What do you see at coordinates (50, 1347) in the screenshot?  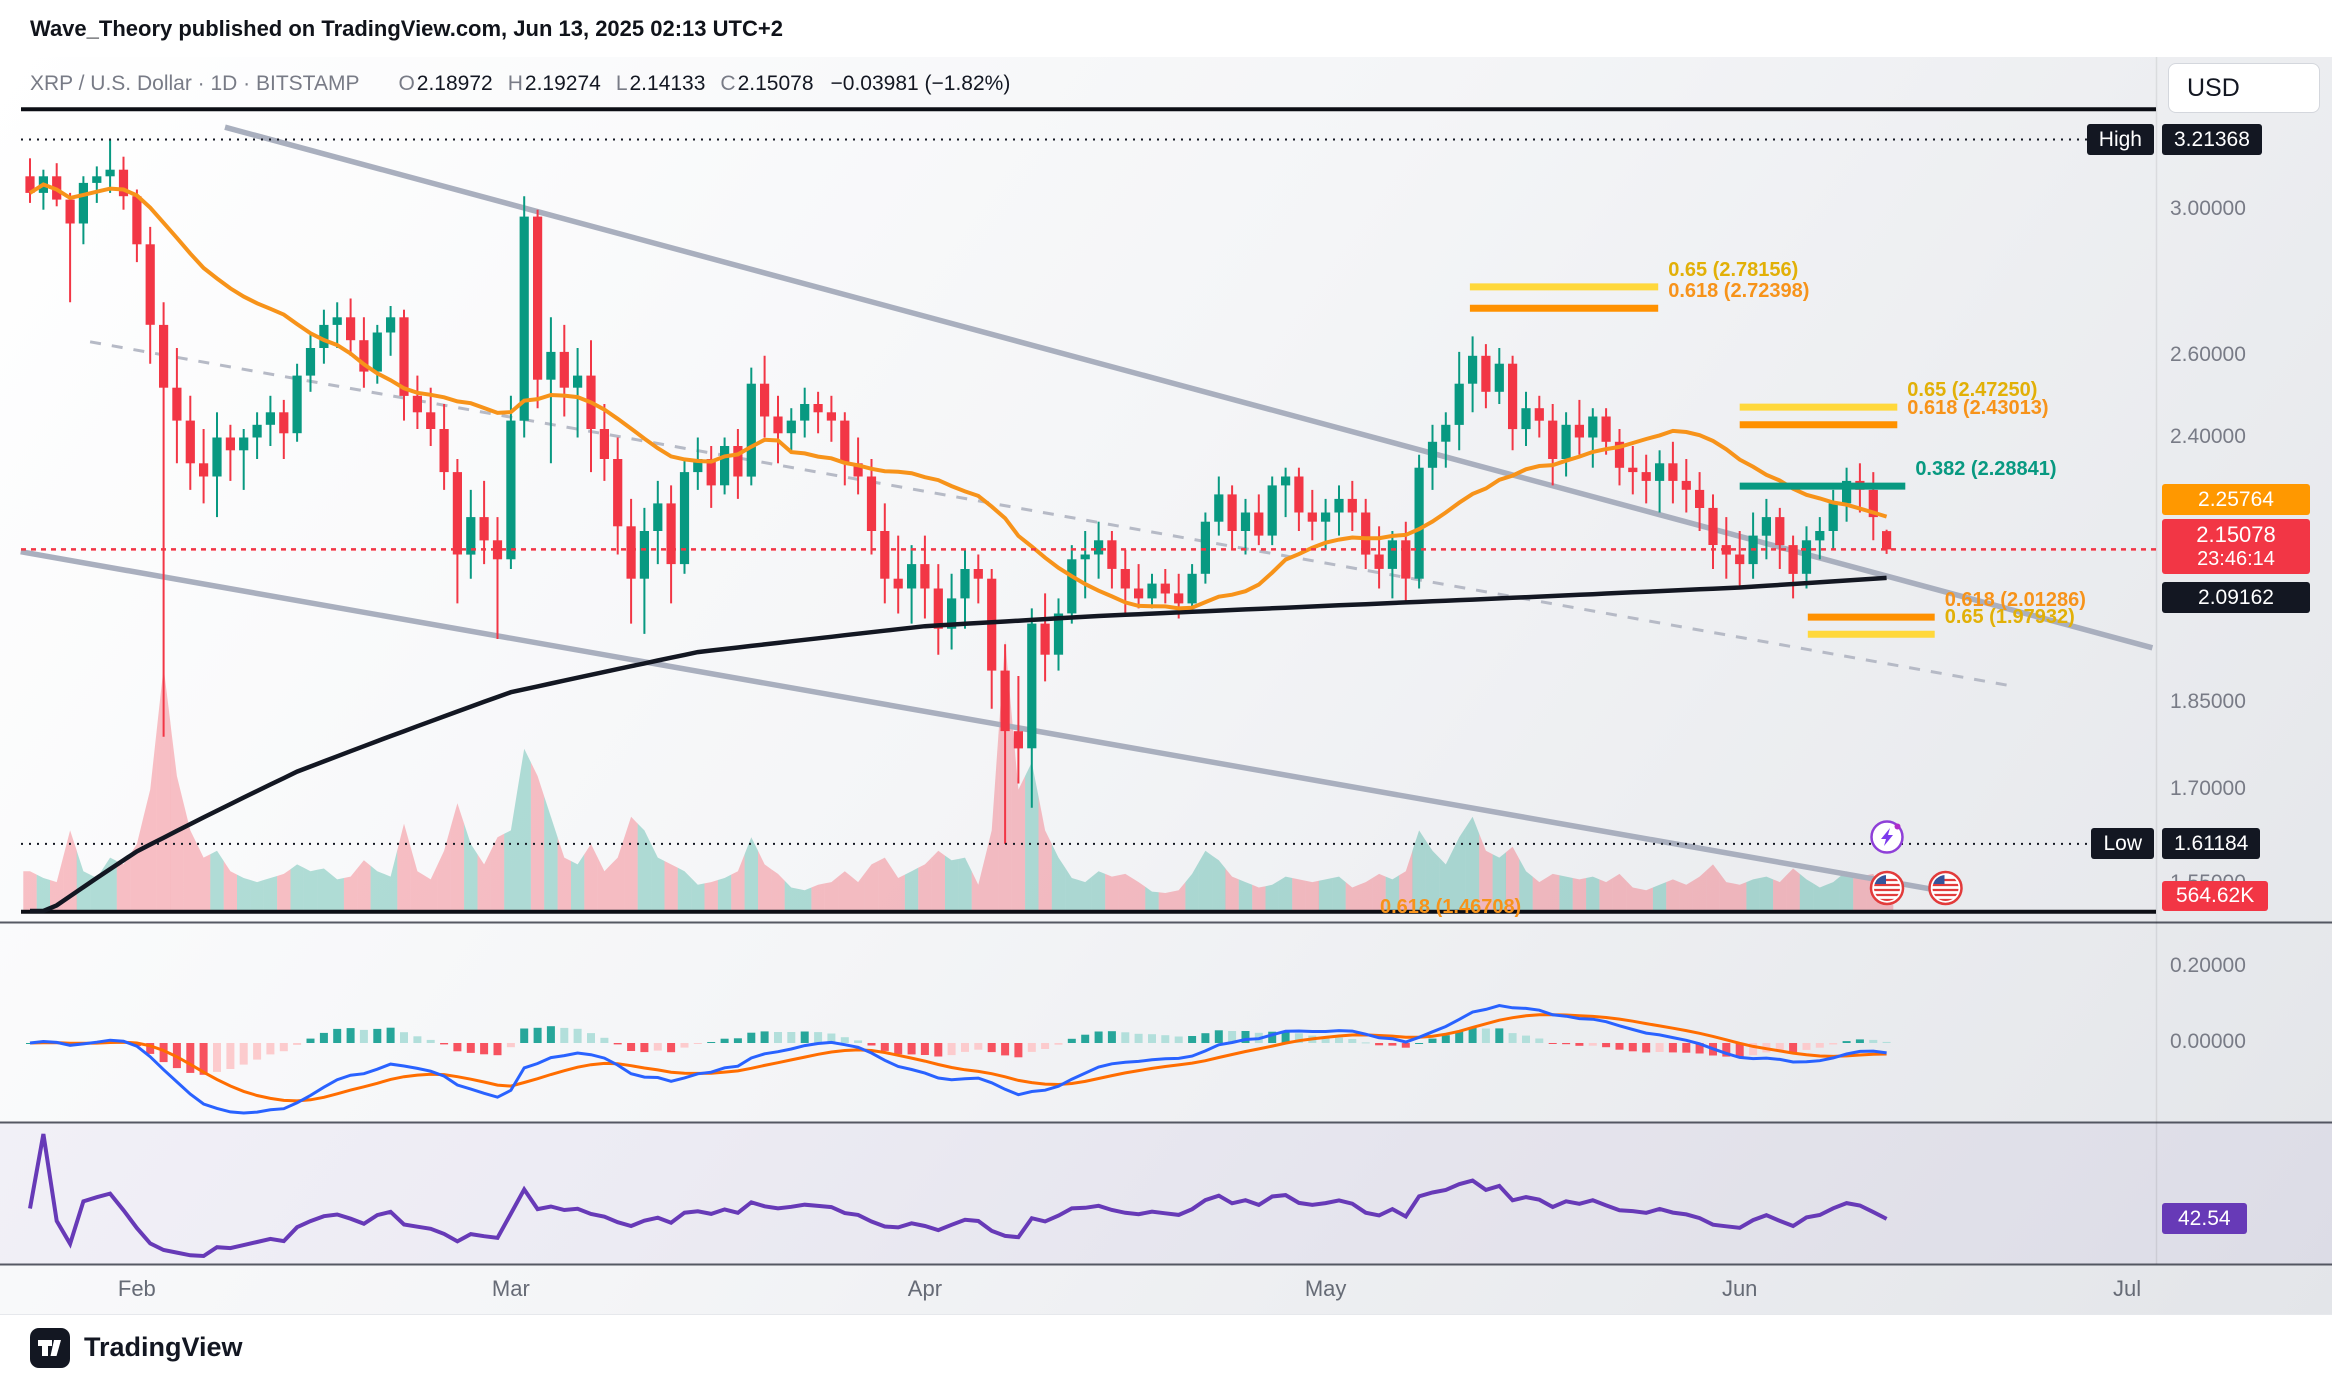 I see `tradingview-logo-icon` at bounding box center [50, 1347].